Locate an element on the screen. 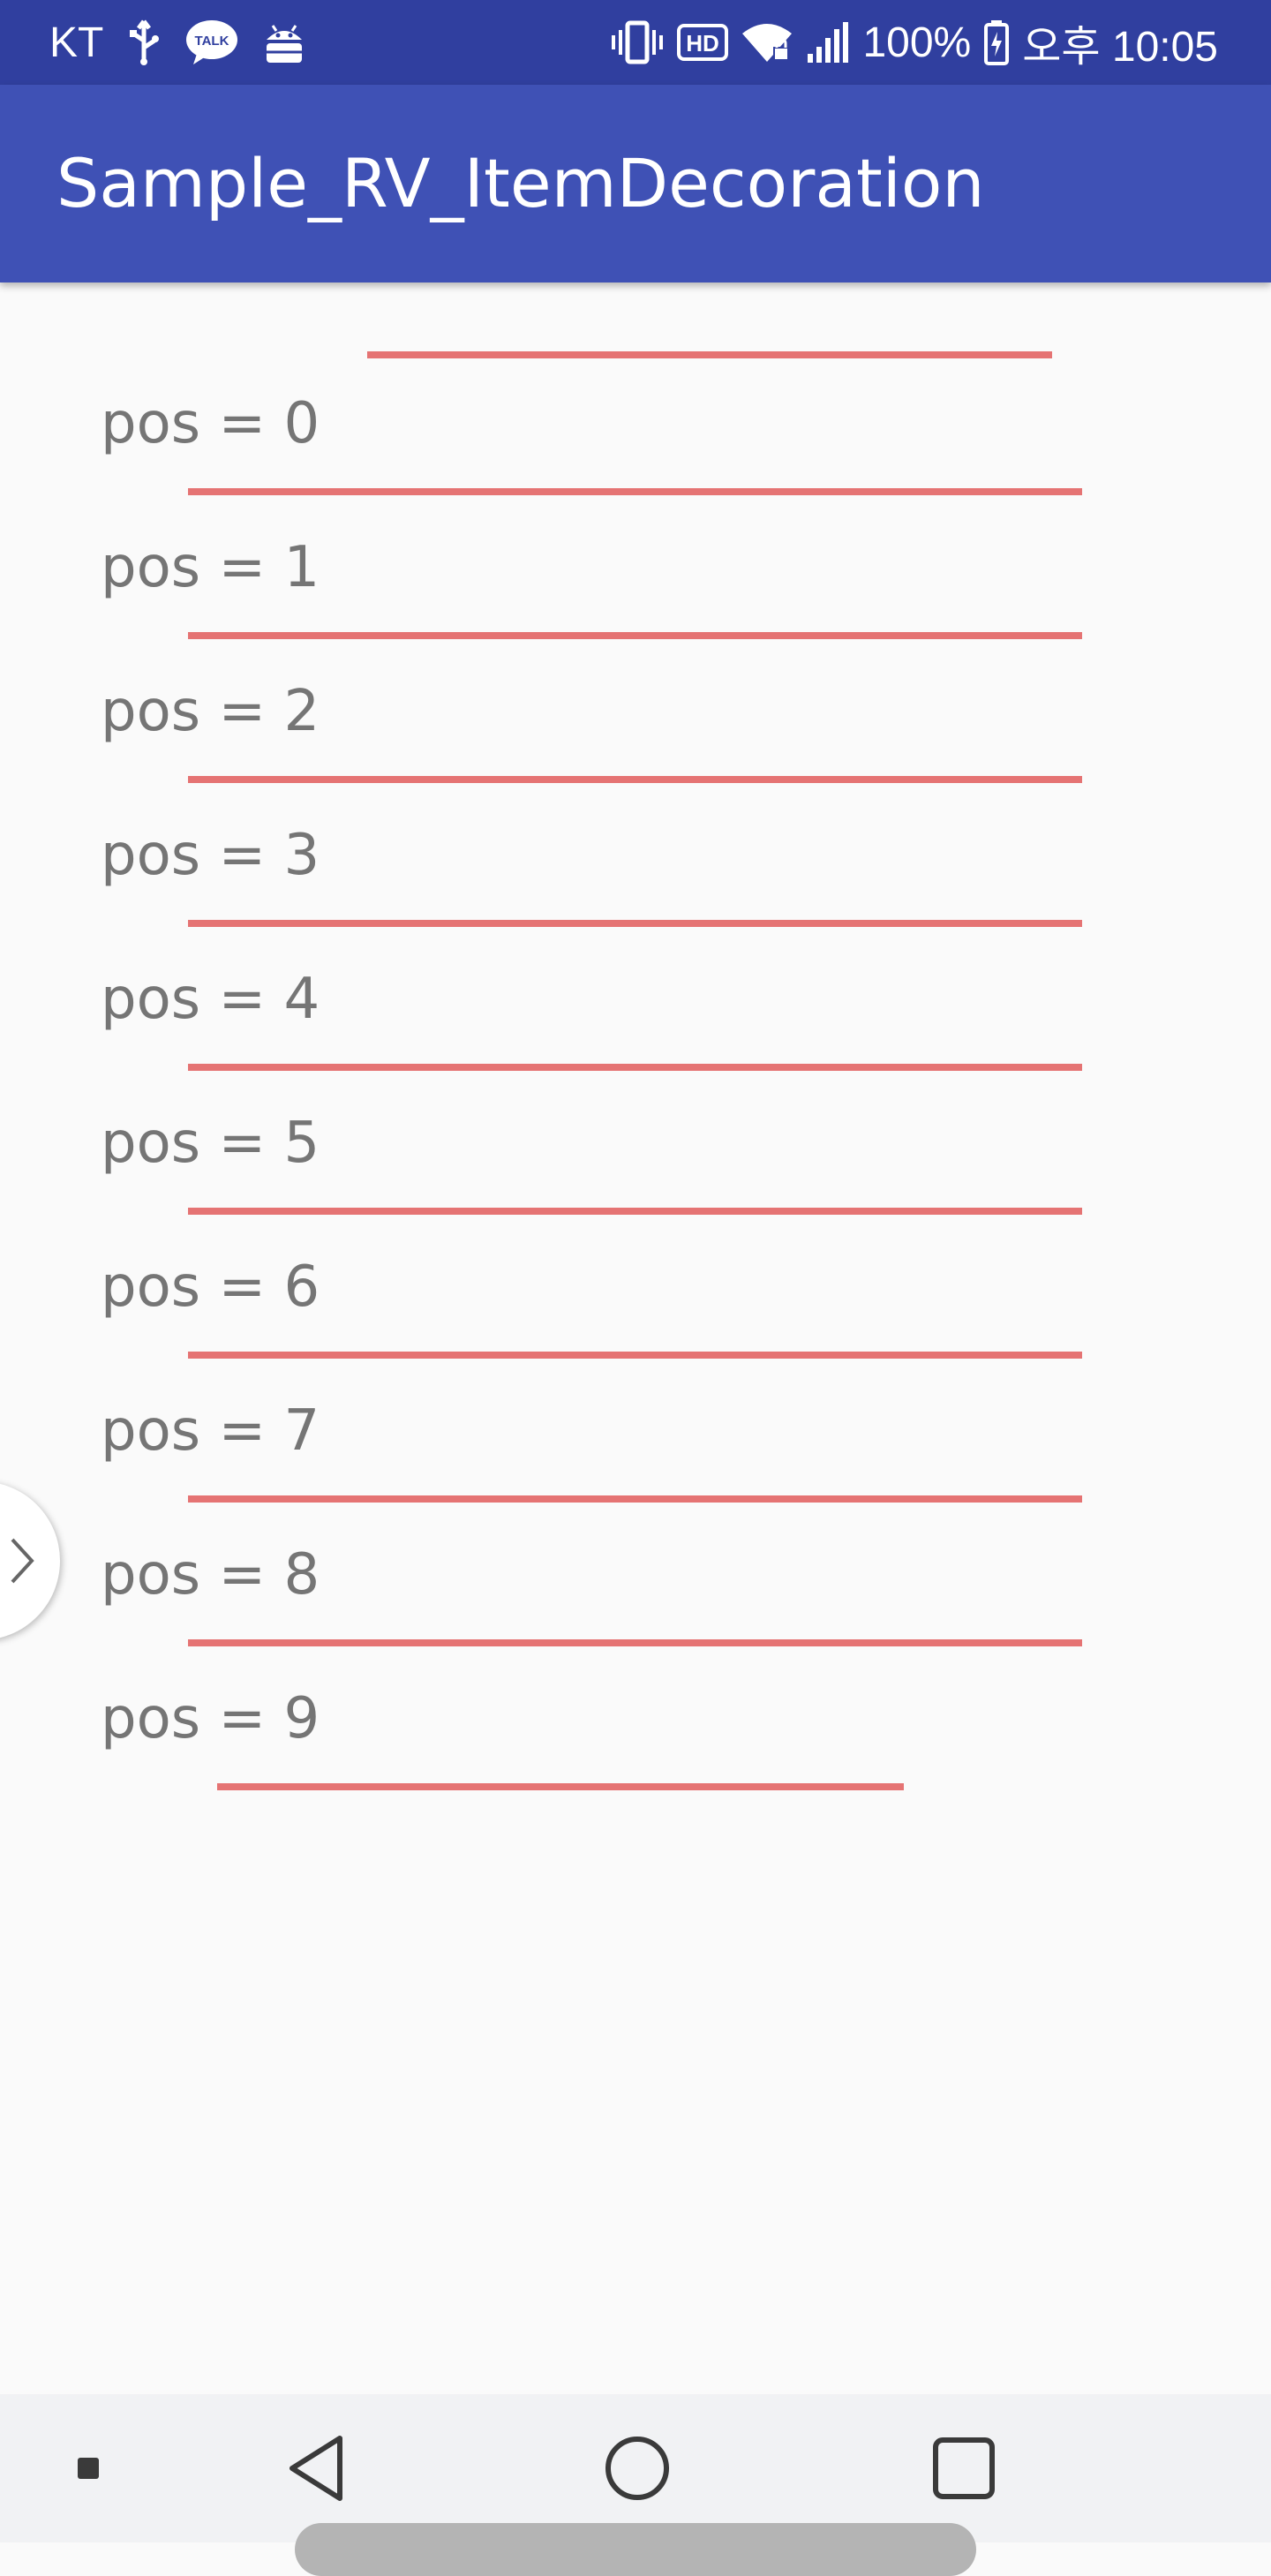 The image size is (1271, 2576). top-divider is located at coordinates (709, 355).